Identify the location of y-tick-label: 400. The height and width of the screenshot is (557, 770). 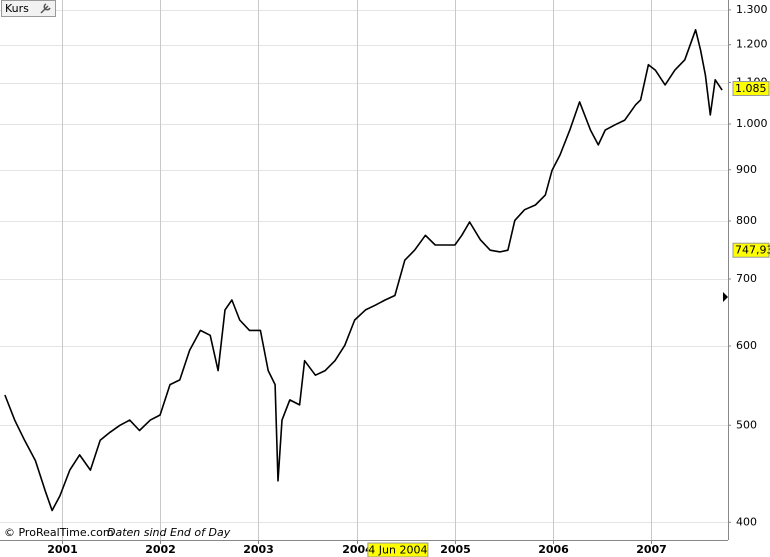
(746, 521).